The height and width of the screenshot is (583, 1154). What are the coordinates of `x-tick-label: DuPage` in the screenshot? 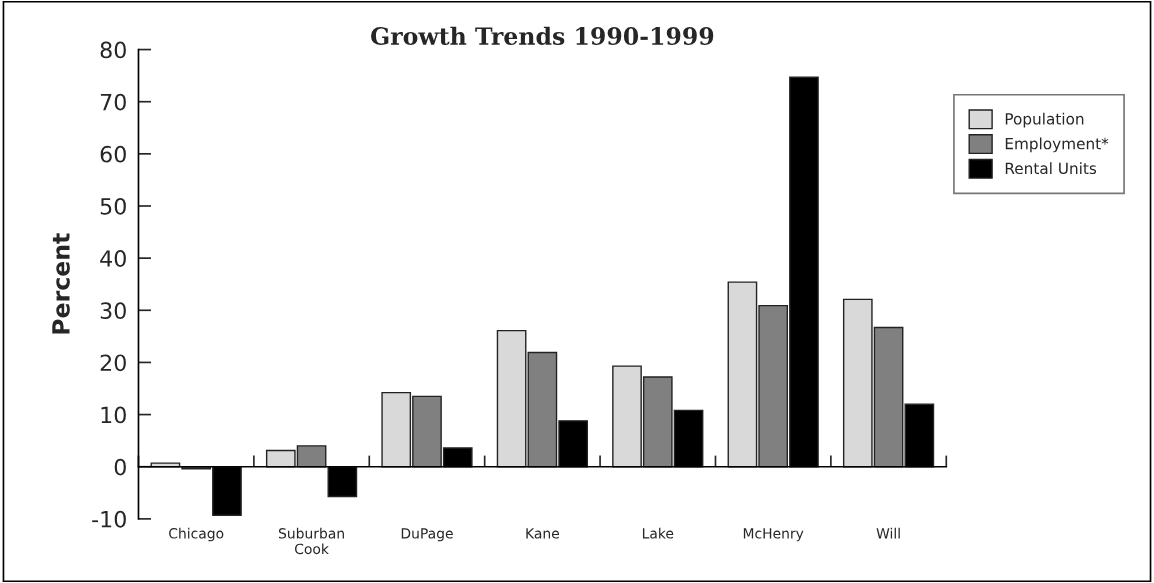 It's located at (427, 535).